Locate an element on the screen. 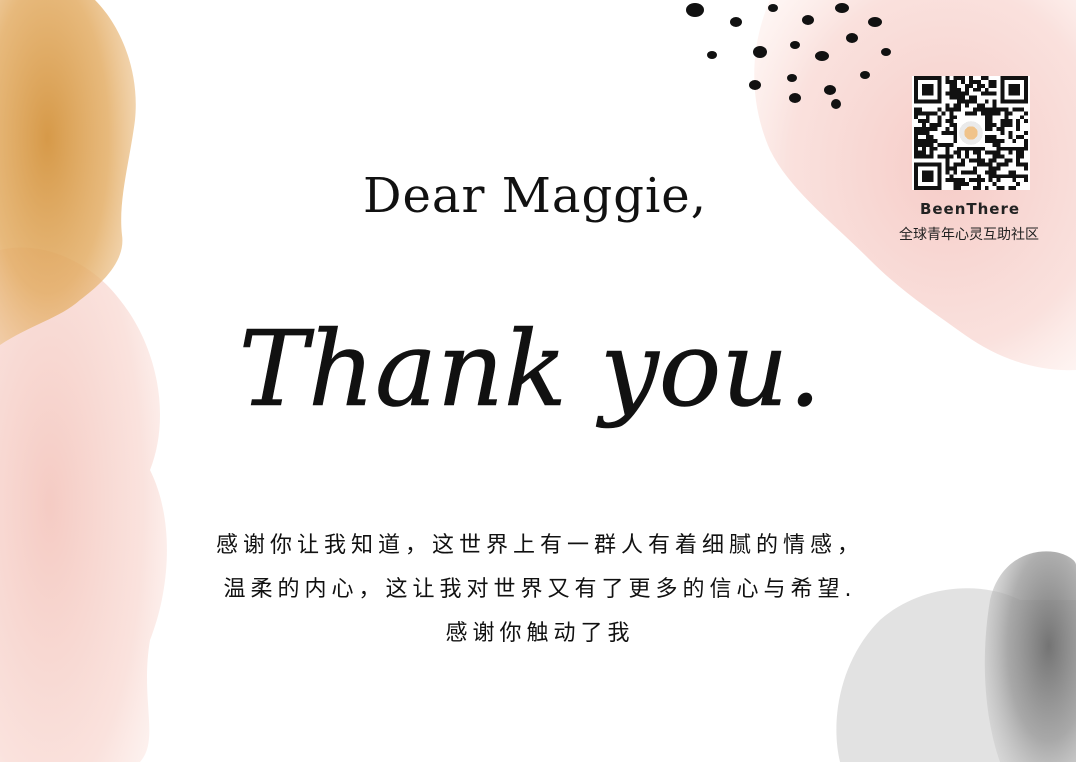 The height and width of the screenshot is (762, 1076). pink-wash-left is located at coordinates (83, 504).